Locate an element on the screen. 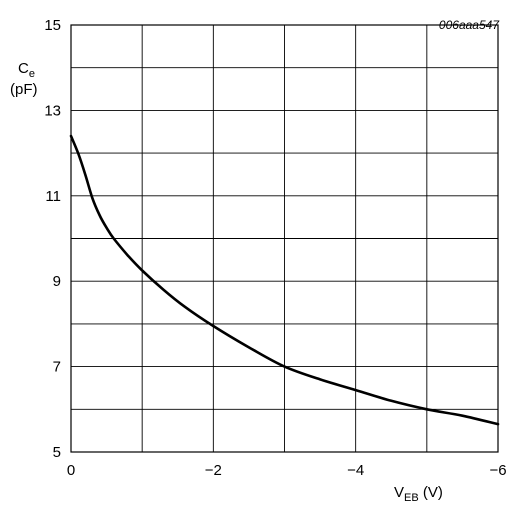 The width and height of the screenshot is (515, 509). y-tick-label: 7 is located at coordinates (57, 367).